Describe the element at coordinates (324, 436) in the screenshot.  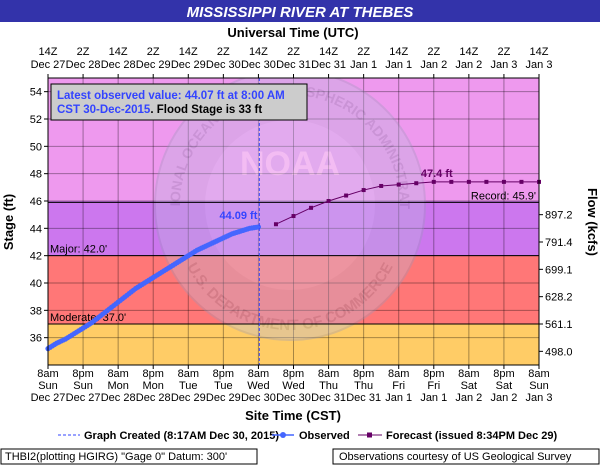
I see `legend-observed: Observed` at that location.